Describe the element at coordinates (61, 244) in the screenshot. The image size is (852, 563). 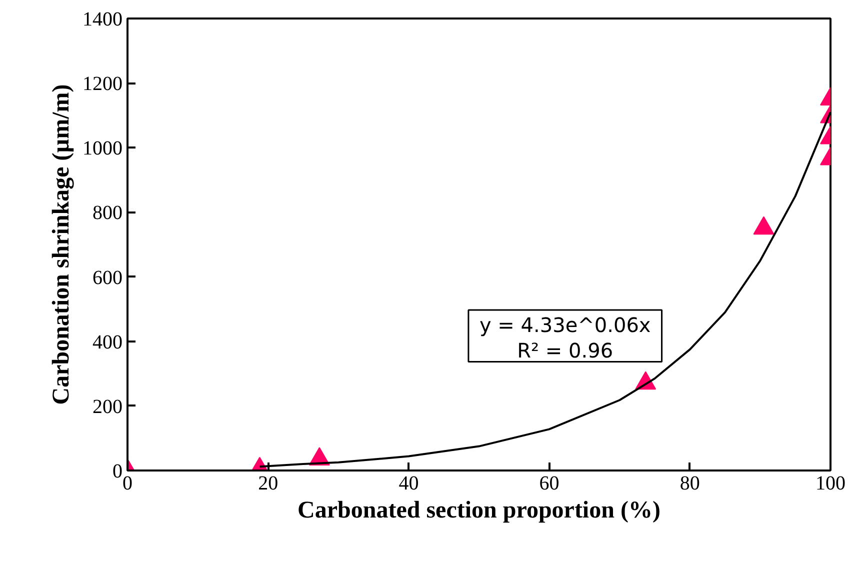
I see `y-axis-title: Carbonation shrinkage (µm/m)` at that location.